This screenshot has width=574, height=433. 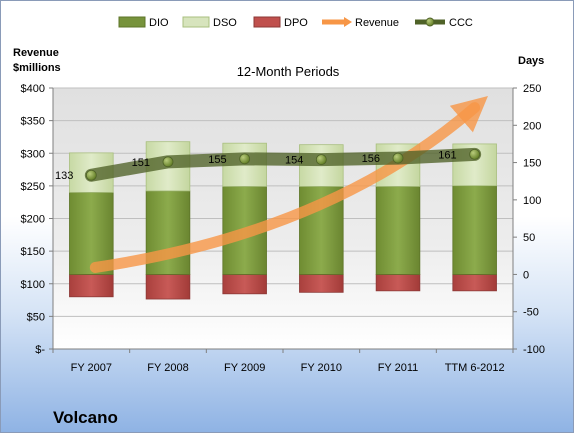 I want to click on left-tick-label: $-, so click(x=40, y=350).